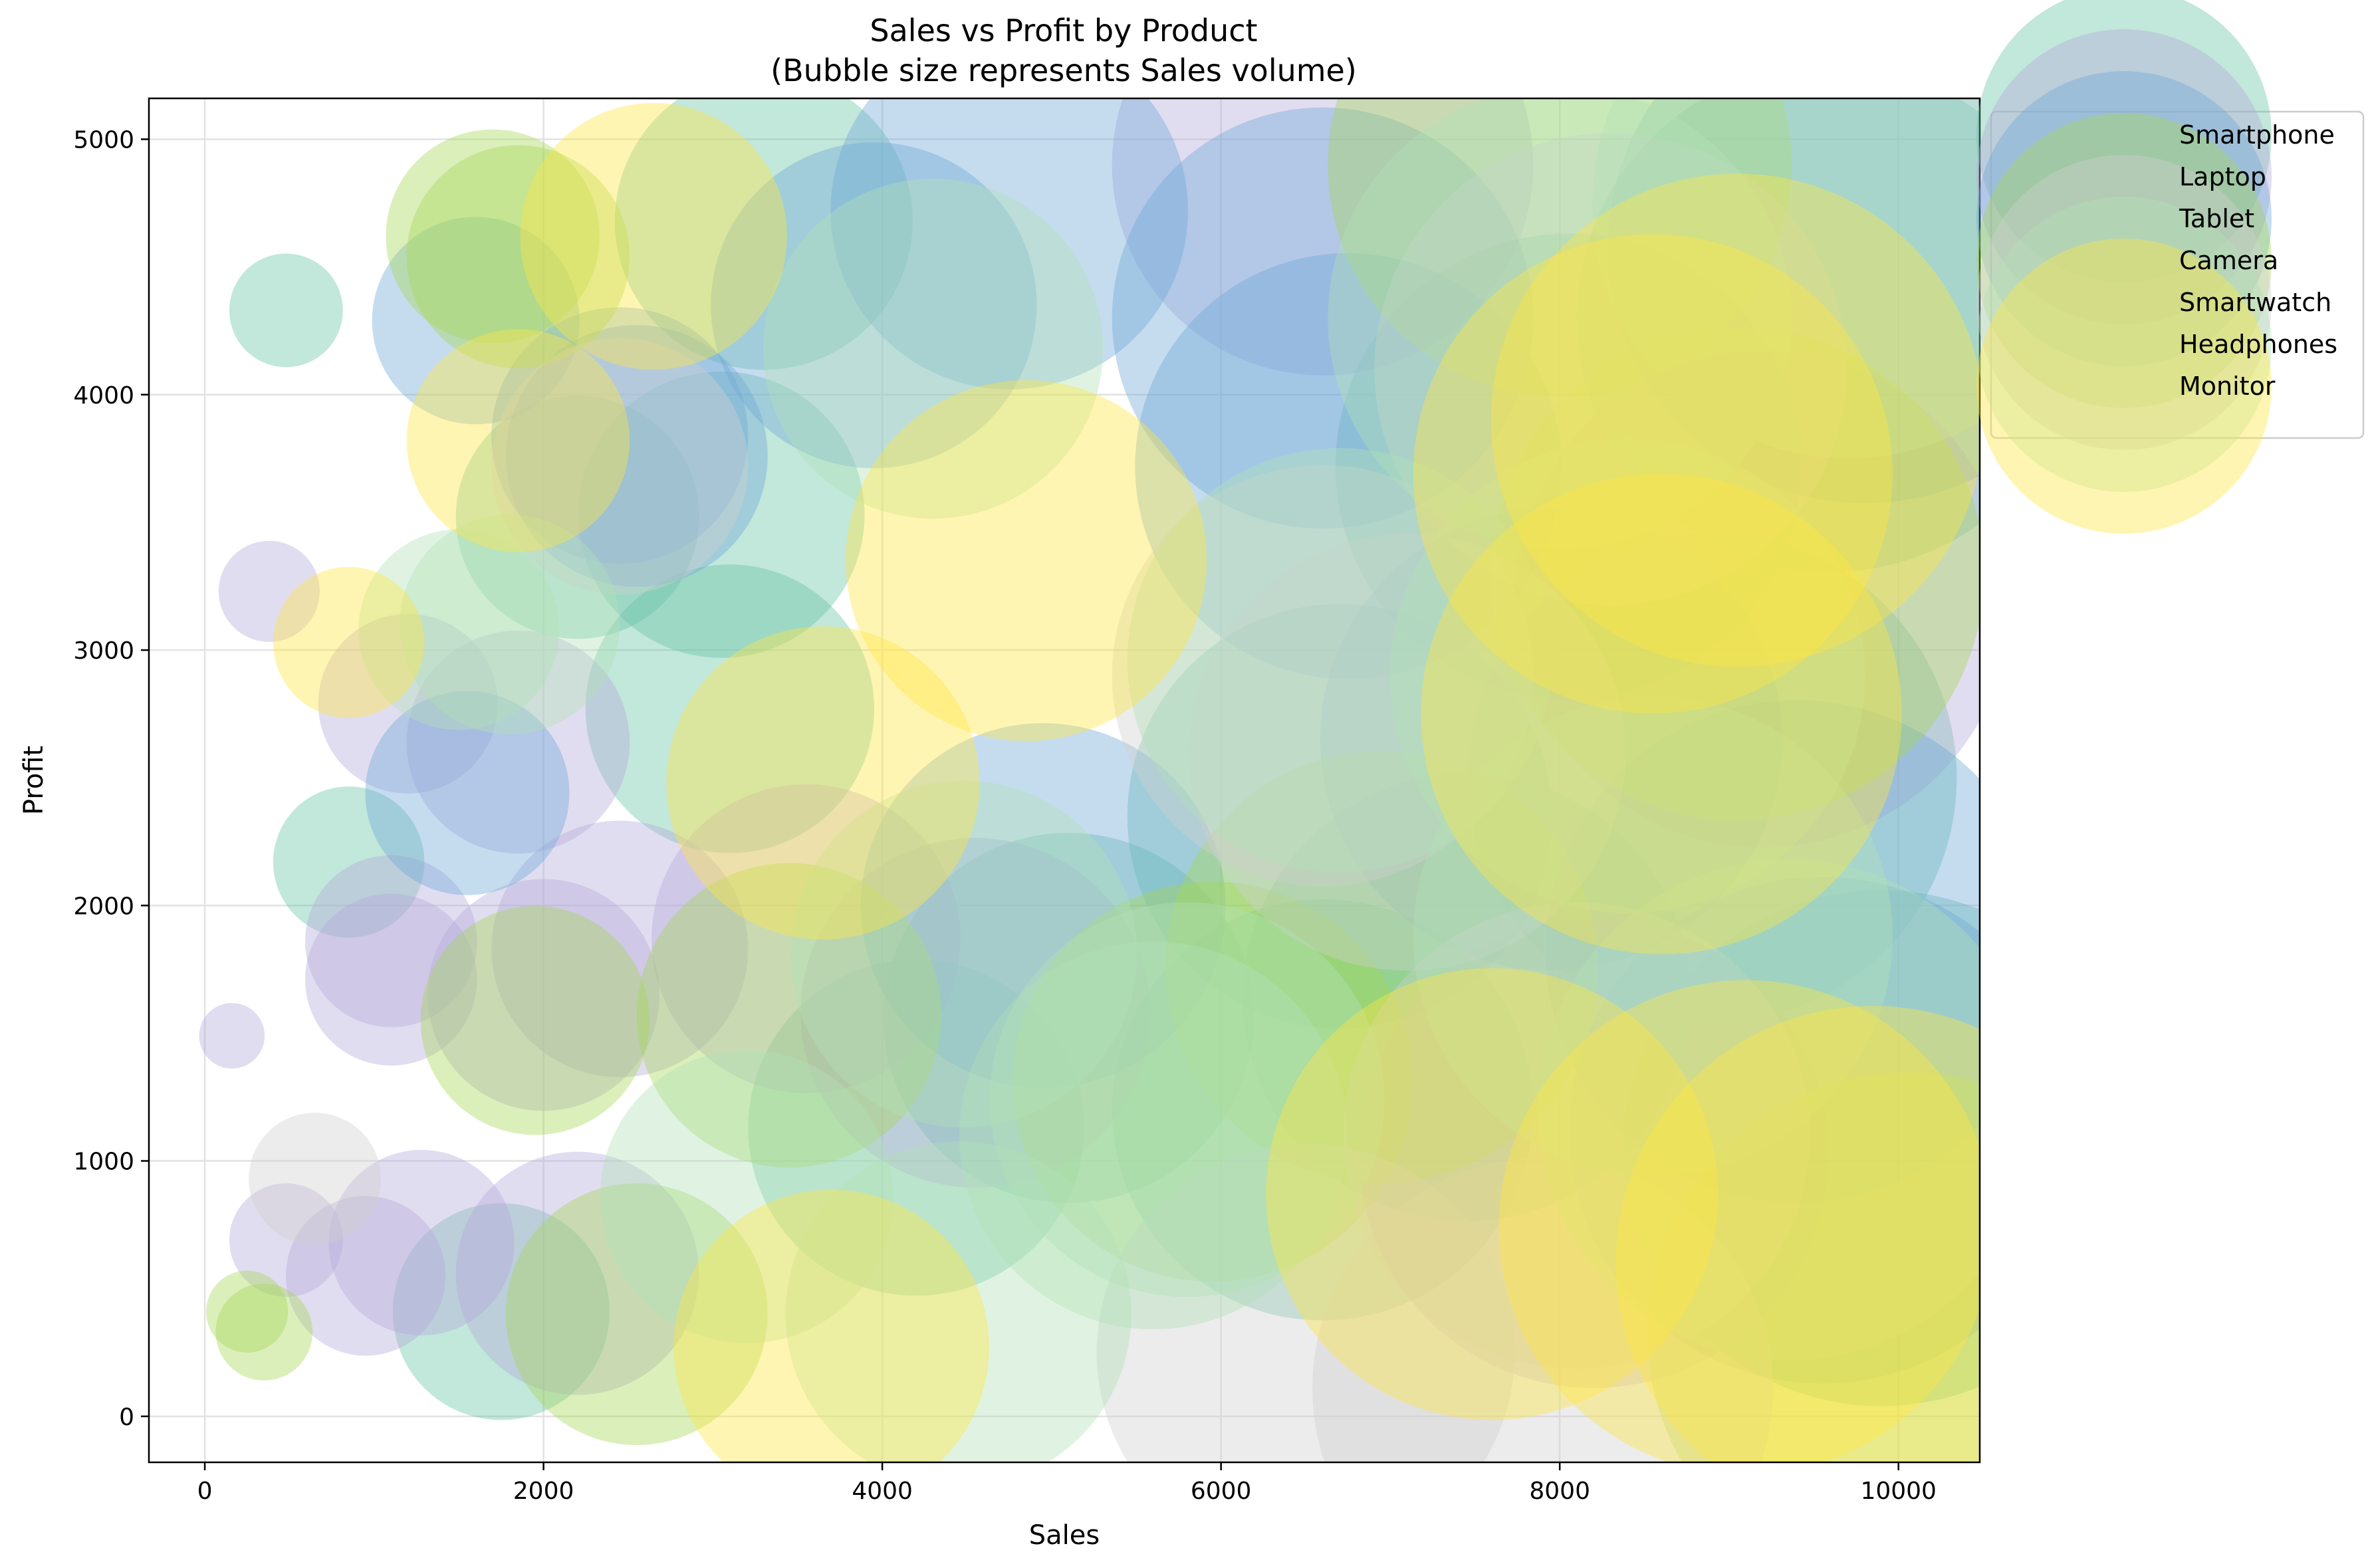  I want to click on legend-label: Laptop, so click(2222, 176).